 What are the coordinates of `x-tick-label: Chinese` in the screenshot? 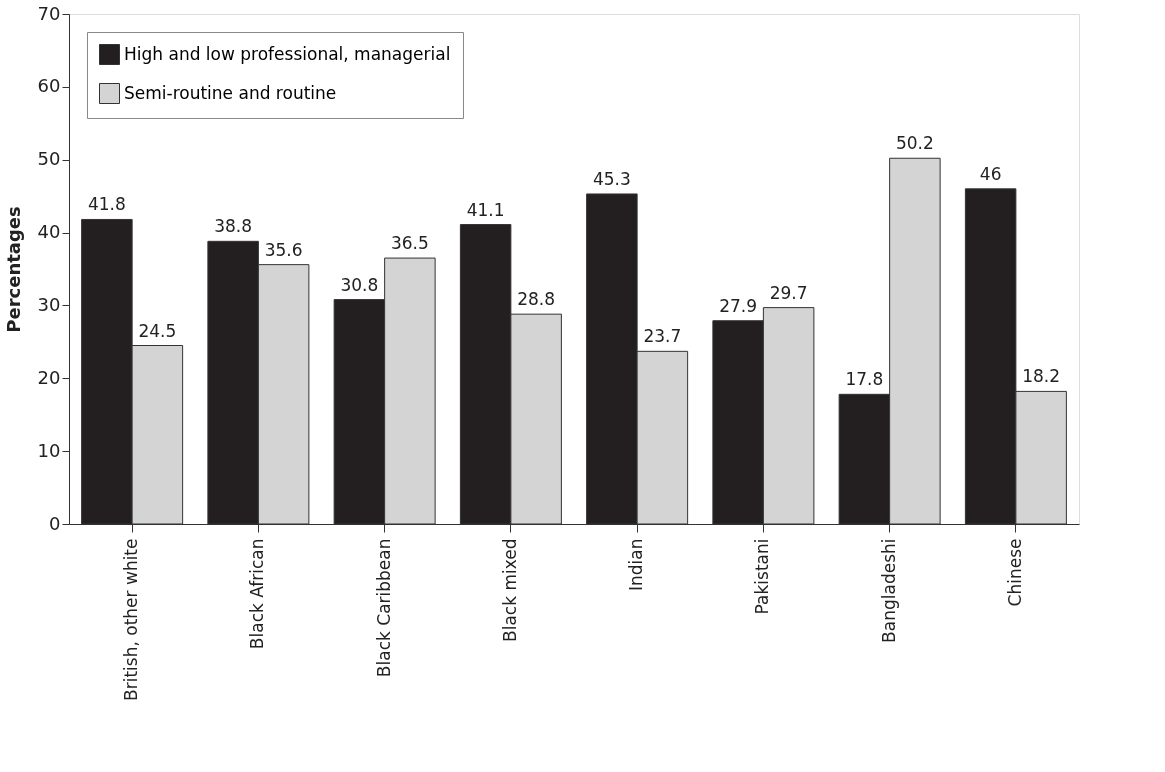 It's located at (1014, 572).